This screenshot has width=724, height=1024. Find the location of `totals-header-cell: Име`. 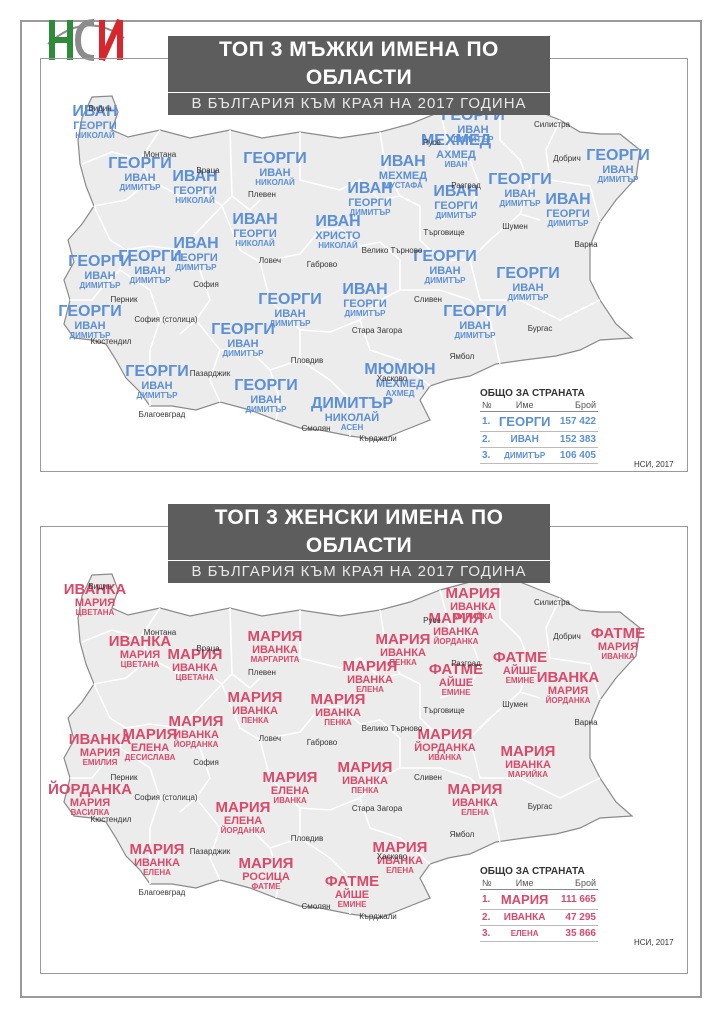

totals-header-cell: Име is located at coordinates (524, 883).